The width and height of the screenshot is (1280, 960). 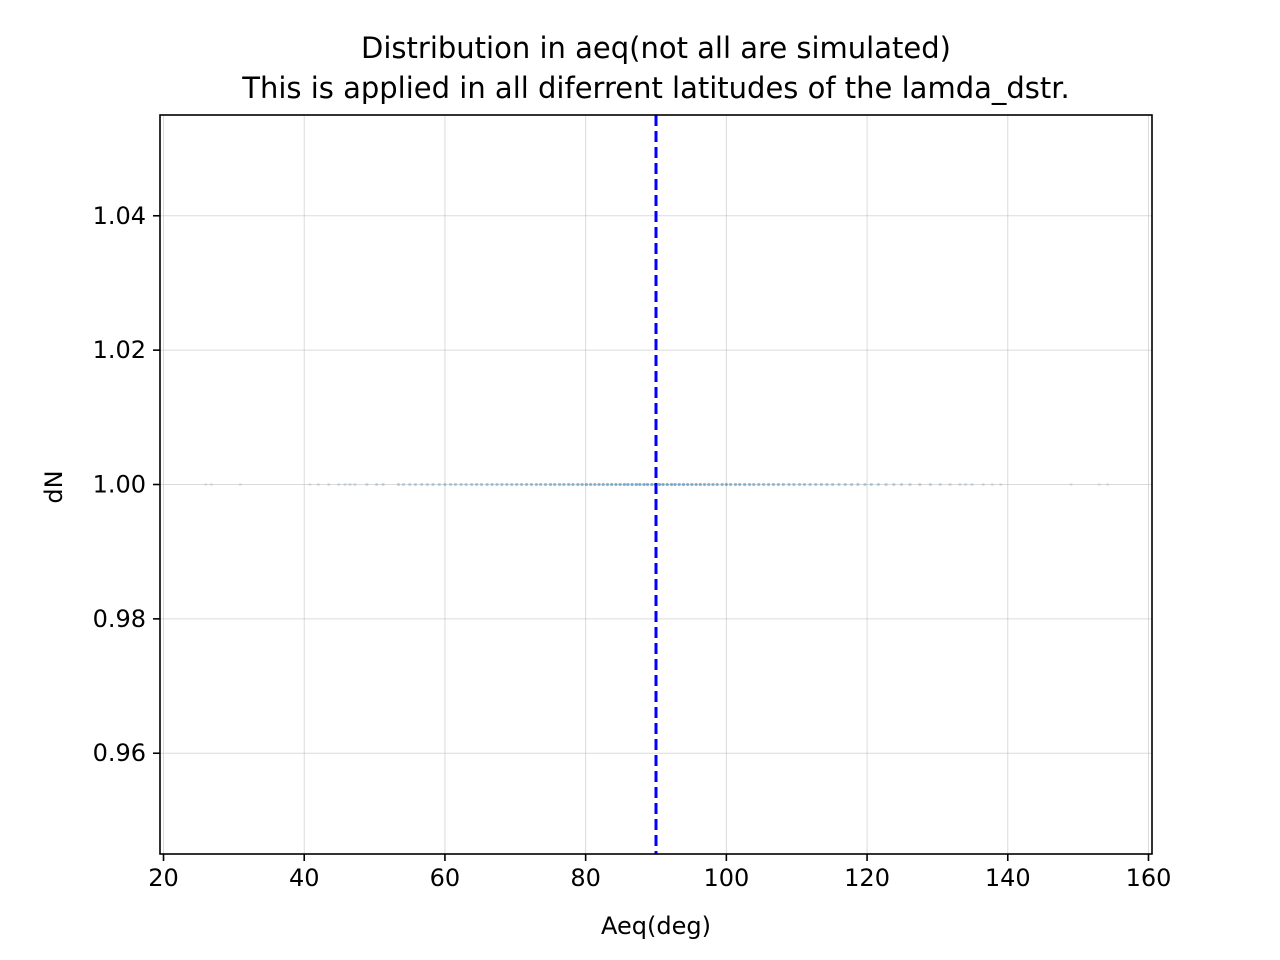 I want to click on y-tick-label: 0.96, so click(x=119, y=753).